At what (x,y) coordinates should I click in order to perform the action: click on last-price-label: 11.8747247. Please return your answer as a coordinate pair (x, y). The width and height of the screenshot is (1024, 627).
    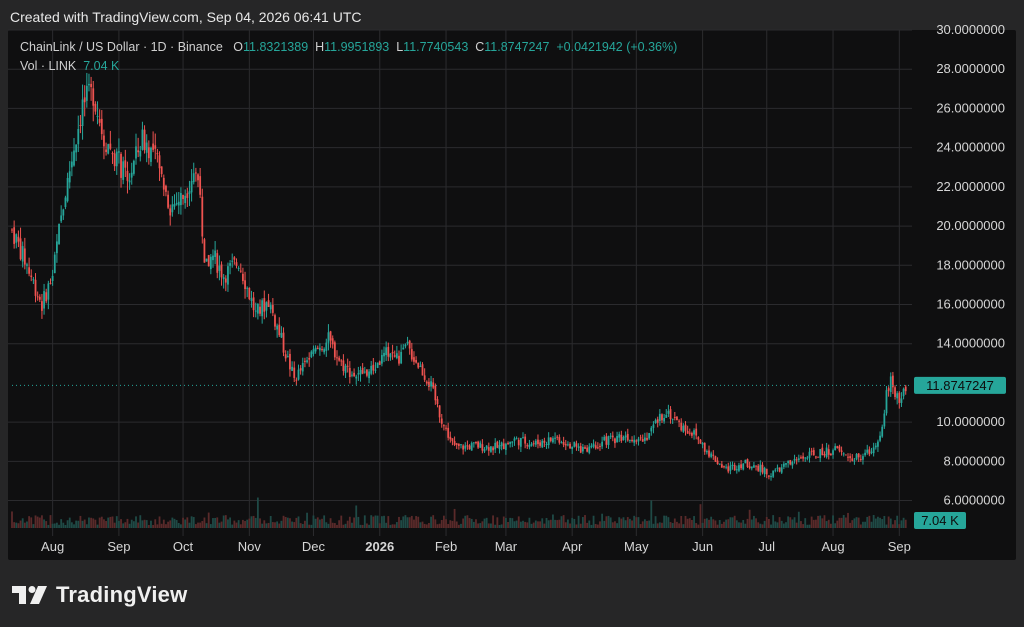
    Looking at the image, I should click on (960, 385).